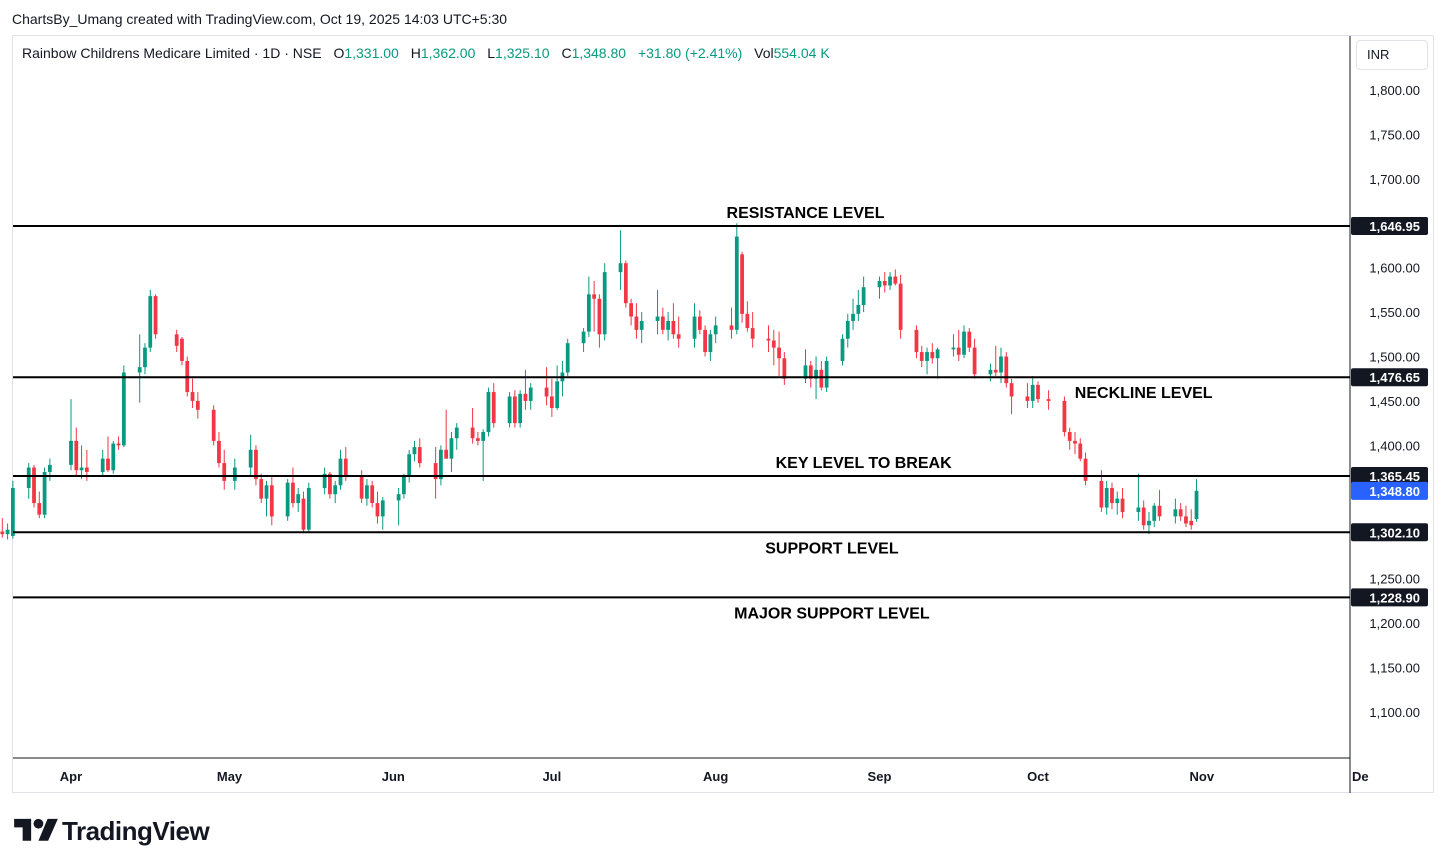  What do you see at coordinates (1389, 377) in the screenshot?
I see `neckline-level-badge` at bounding box center [1389, 377].